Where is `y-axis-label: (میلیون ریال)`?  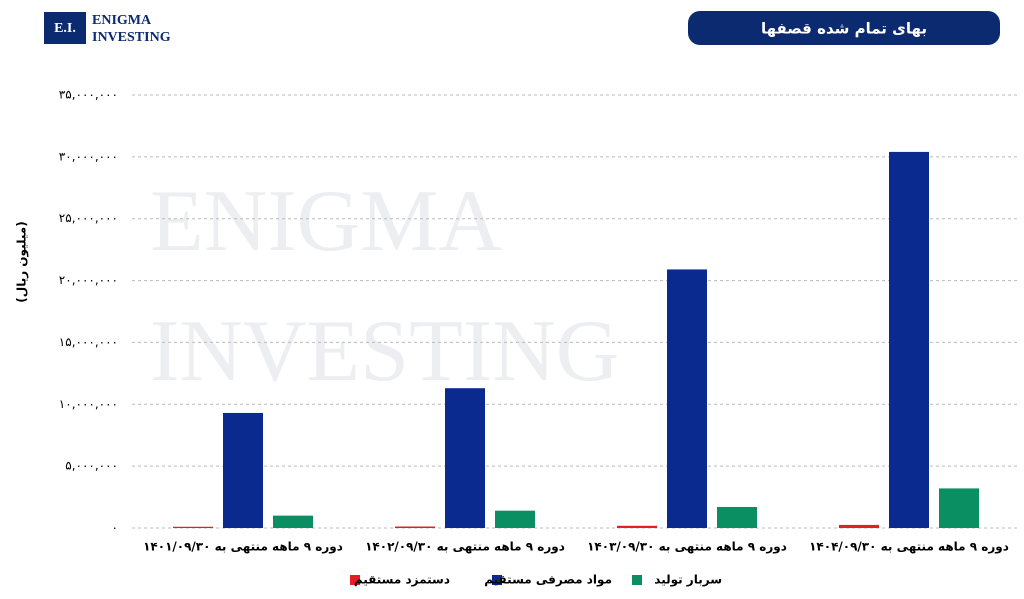
y-axis-label: (میلیون ریال) is located at coordinates (22, 261).